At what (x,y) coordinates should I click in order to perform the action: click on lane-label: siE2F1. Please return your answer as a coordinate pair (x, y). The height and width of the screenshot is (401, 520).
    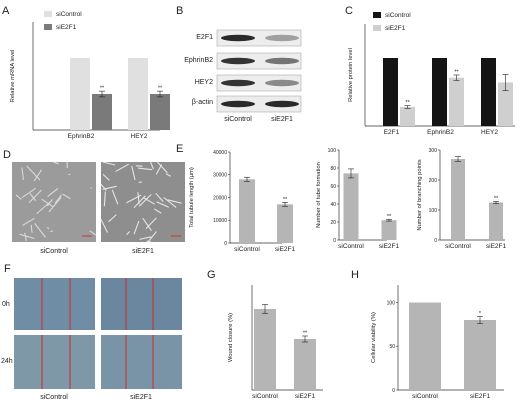
    Looking at the image, I should click on (282, 119).